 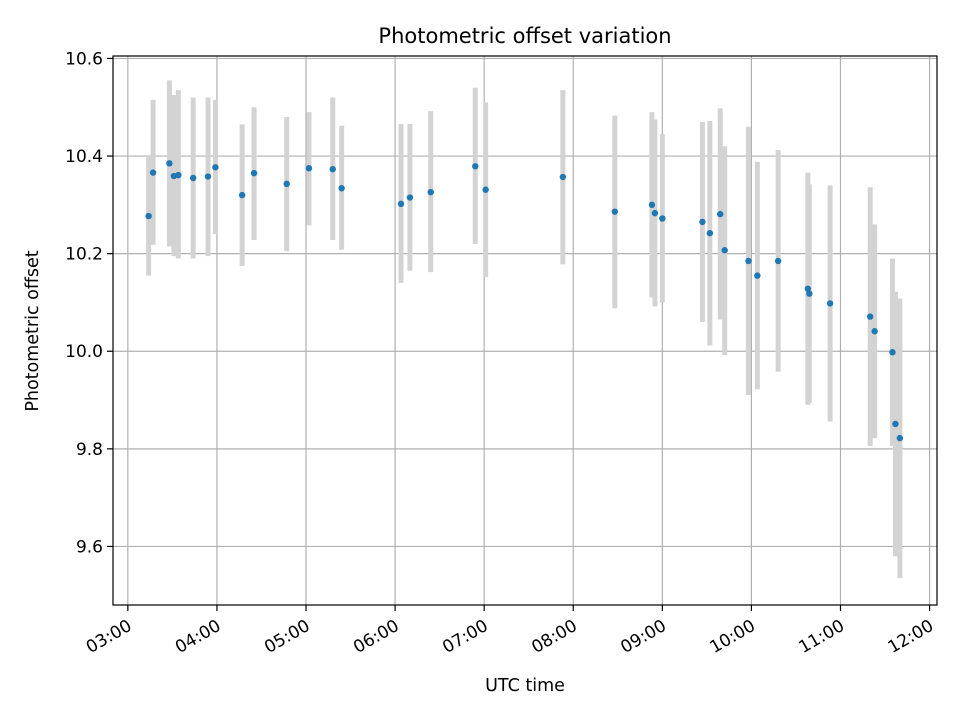 What do you see at coordinates (84, 255) in the screenshot?
I see `y-tick-label: 10.2` at bounding box center [84, 255].